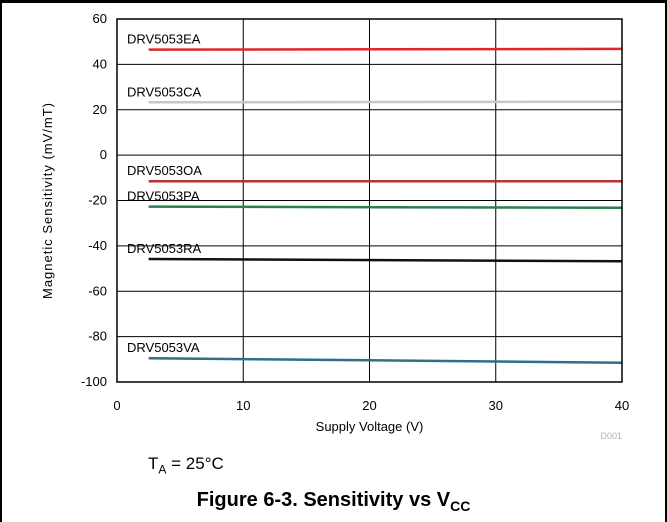 Image resolution: width=667 pixels, height=522 pixels. Describe the element at coordinates (385, 260) in the screenshot. I see `series-line-drv5053ra` at that location.